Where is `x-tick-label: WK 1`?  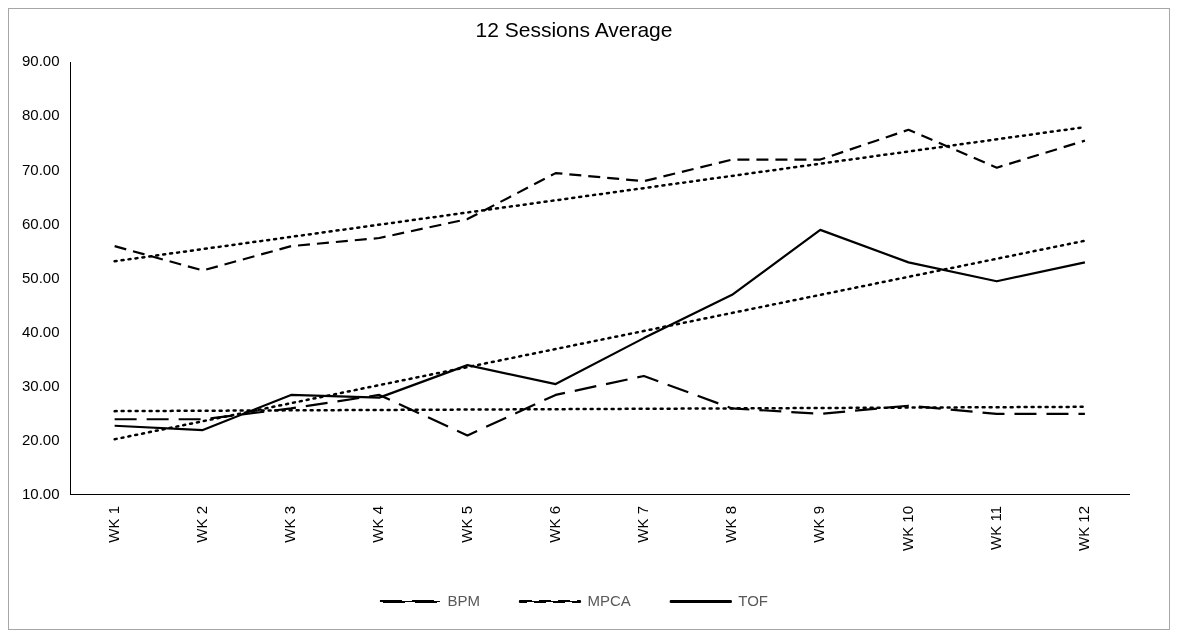
x-tick-label: WK 1 is located at coordinates (113, 524).